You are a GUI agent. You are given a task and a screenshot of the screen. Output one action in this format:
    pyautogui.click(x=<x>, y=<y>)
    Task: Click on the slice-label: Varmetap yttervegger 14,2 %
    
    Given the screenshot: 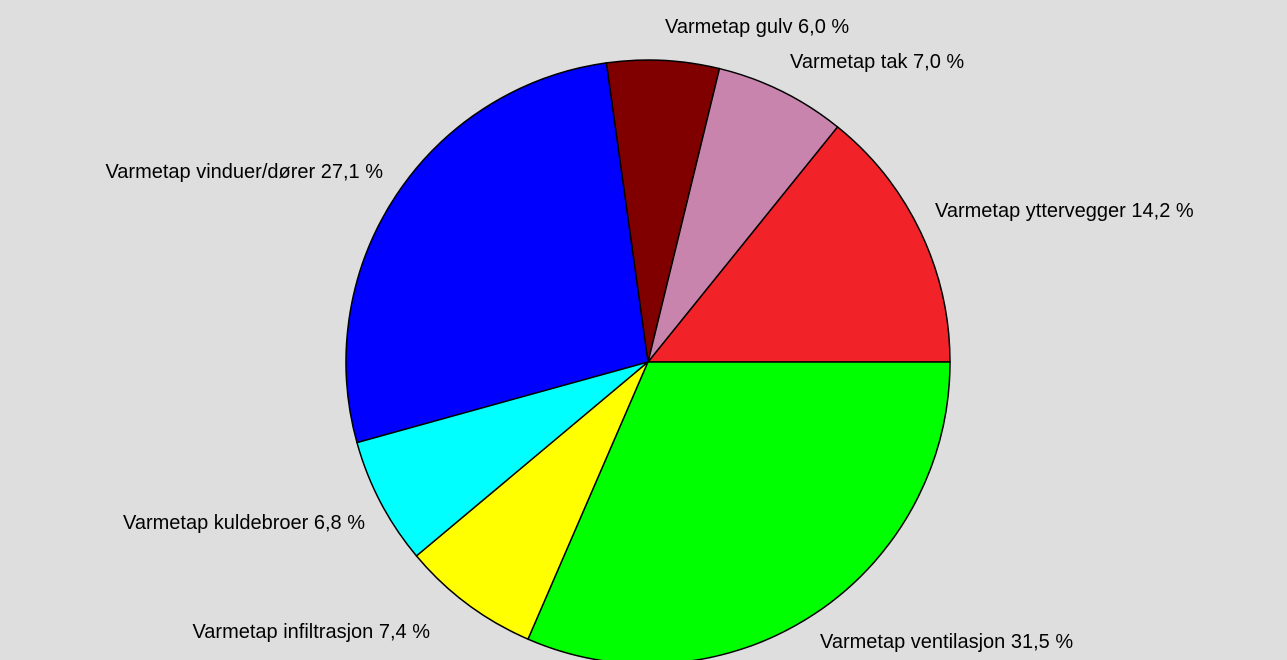 What is the action you would take?
    pyautogui.click(x=1064, y=211)
    